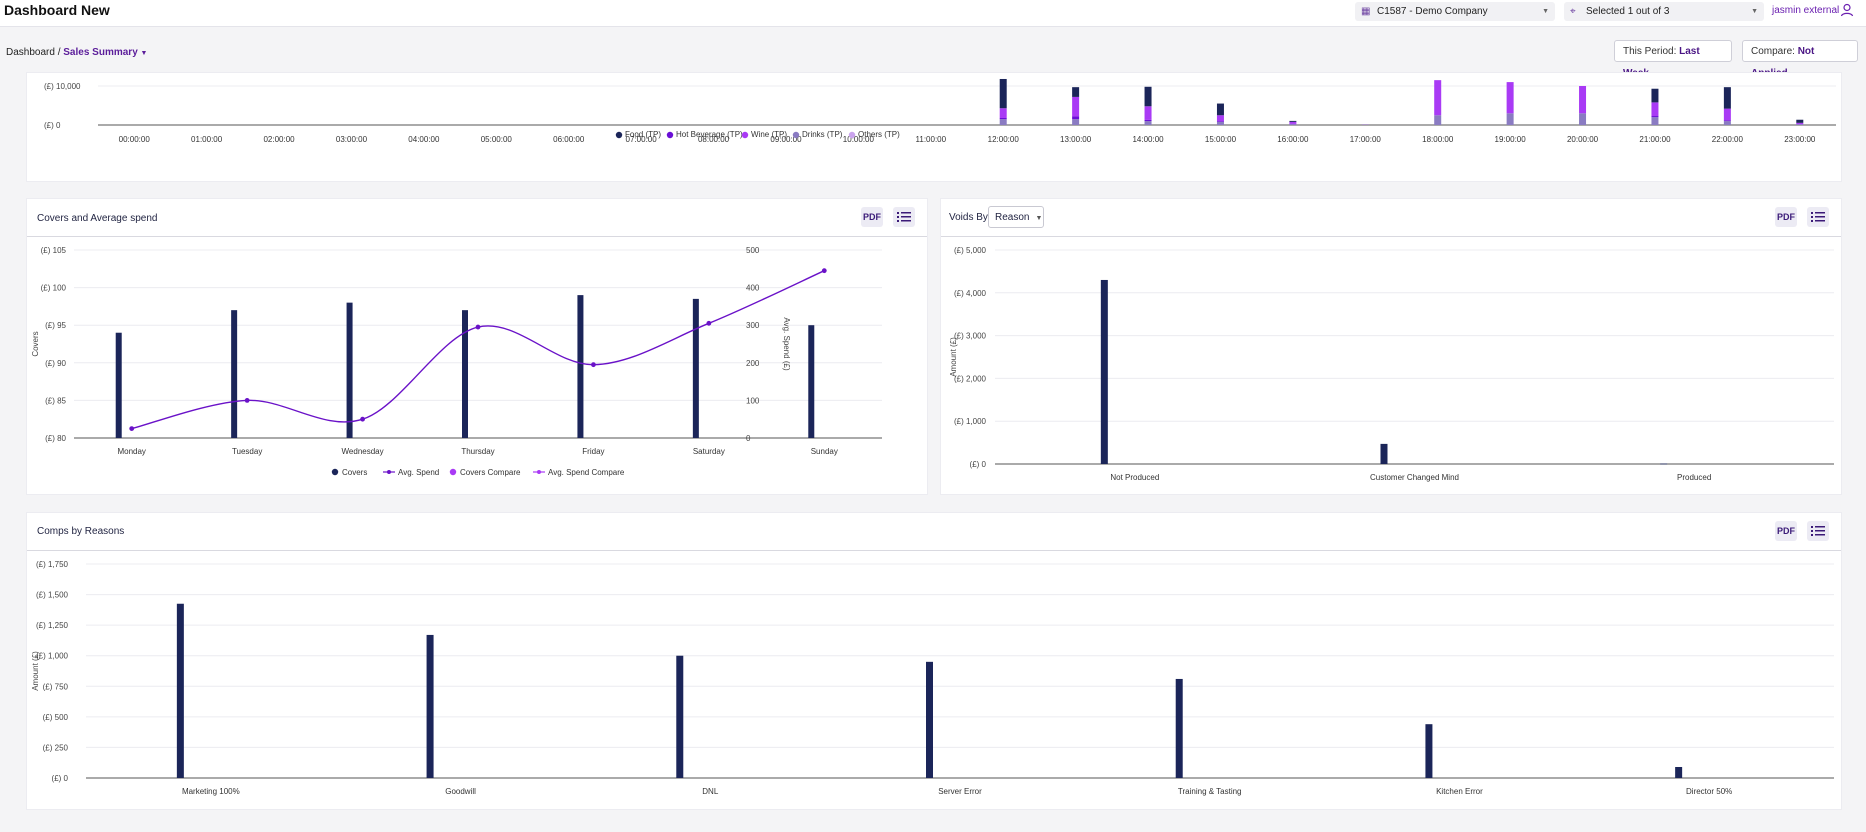 The image size is (1866, 832). I want to click on y-right-tick-label: 0, so click(748, 438).